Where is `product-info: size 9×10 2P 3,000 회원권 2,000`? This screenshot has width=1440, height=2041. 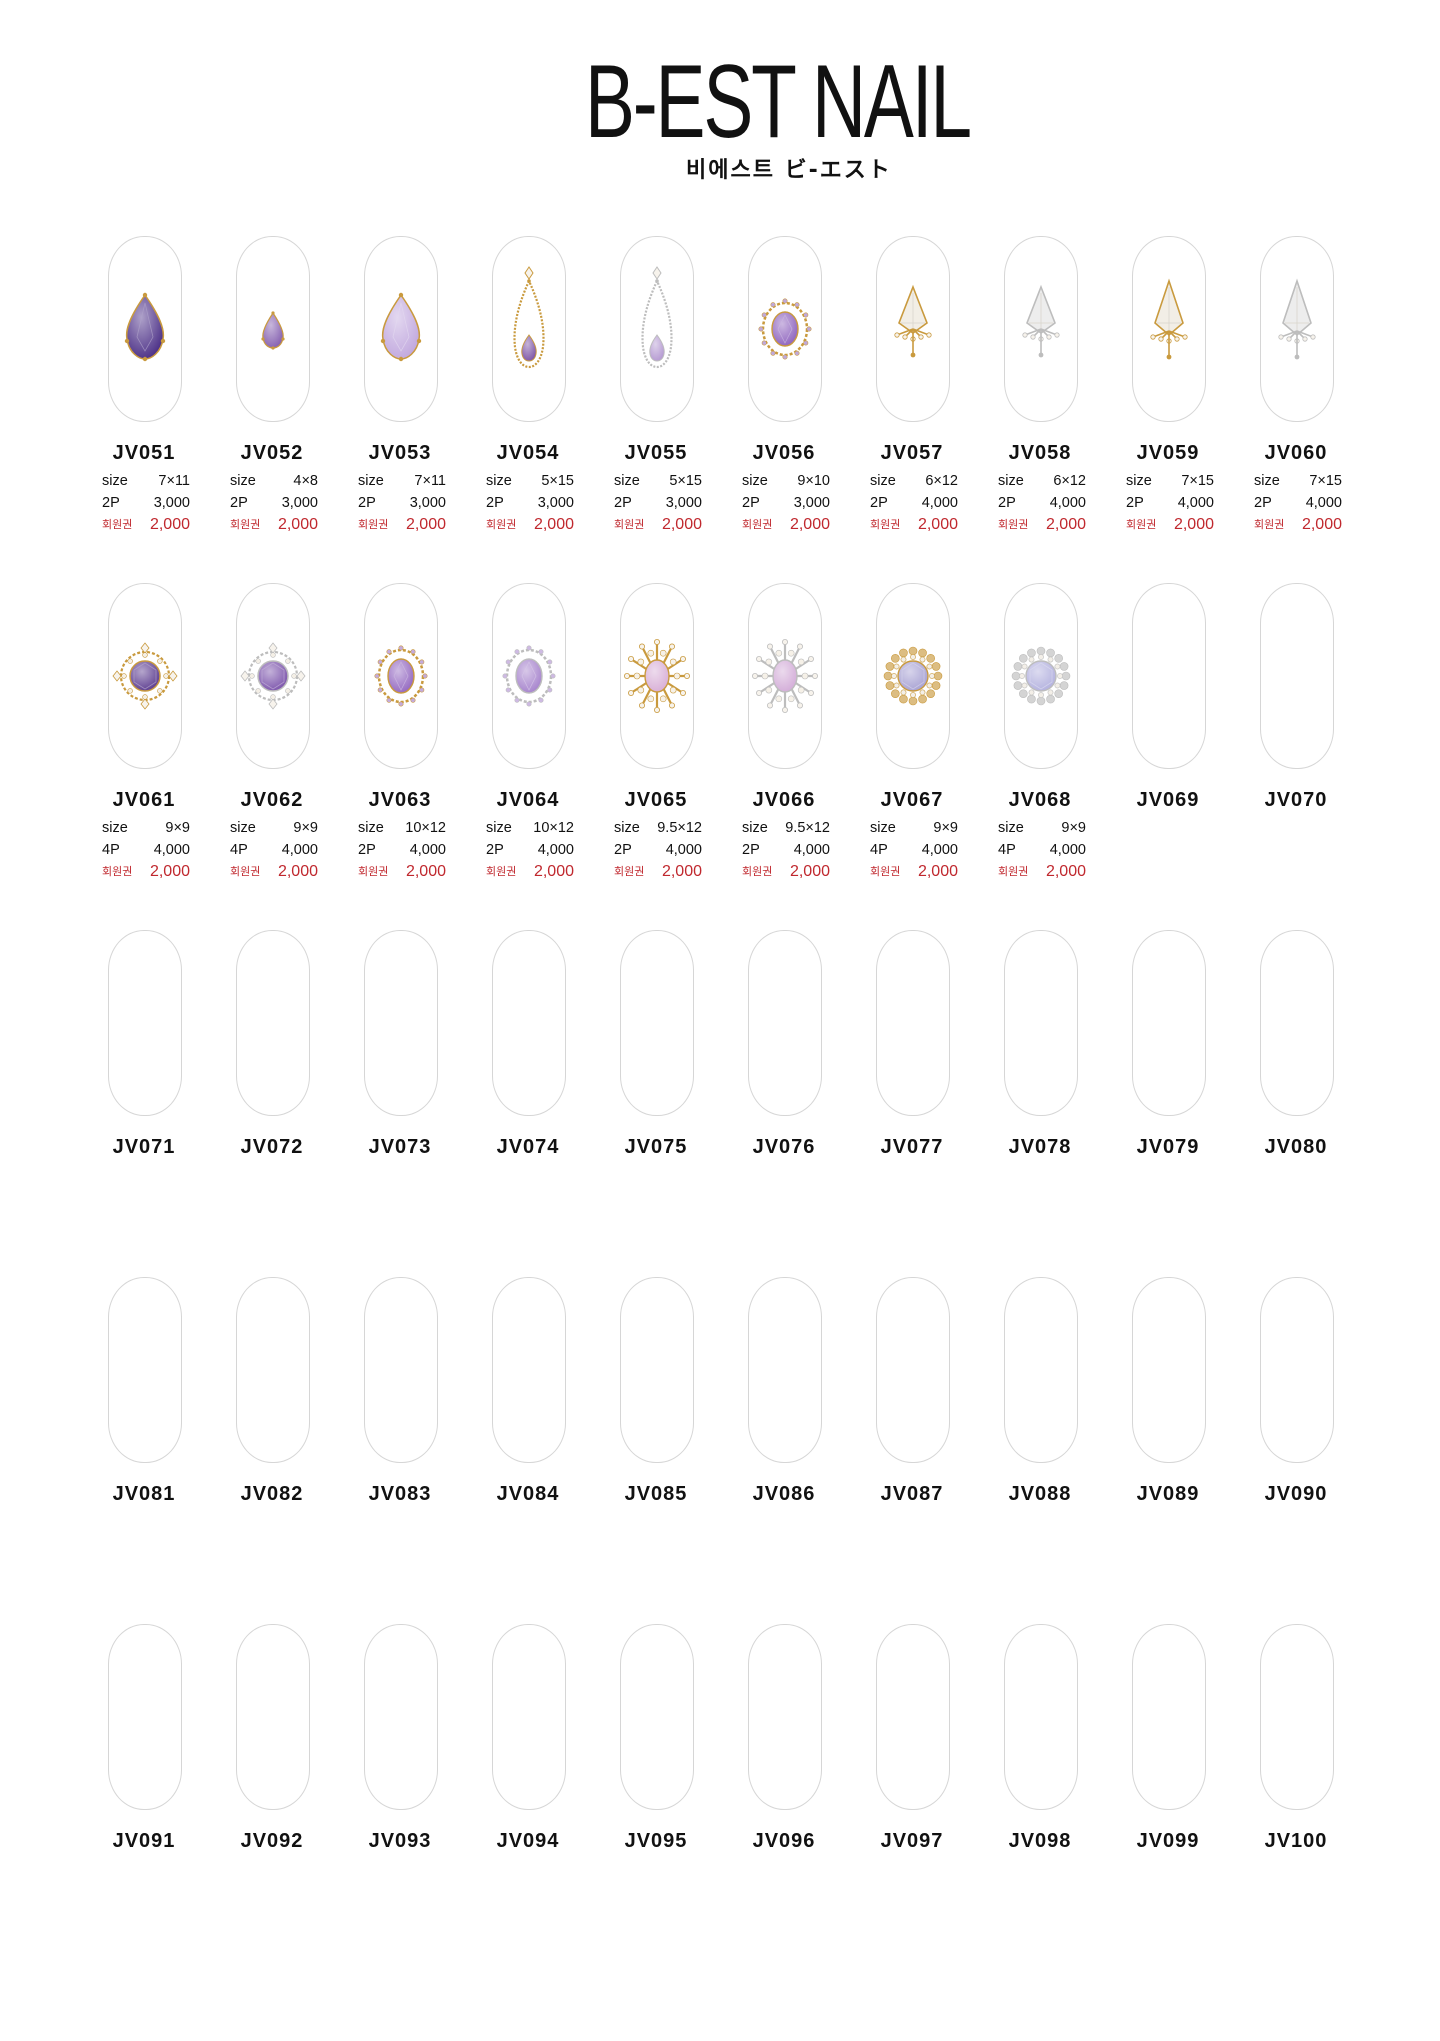 product-info: size 9×10 2P 3,000 회원권 2,000 is located at coordinates (786, 503).